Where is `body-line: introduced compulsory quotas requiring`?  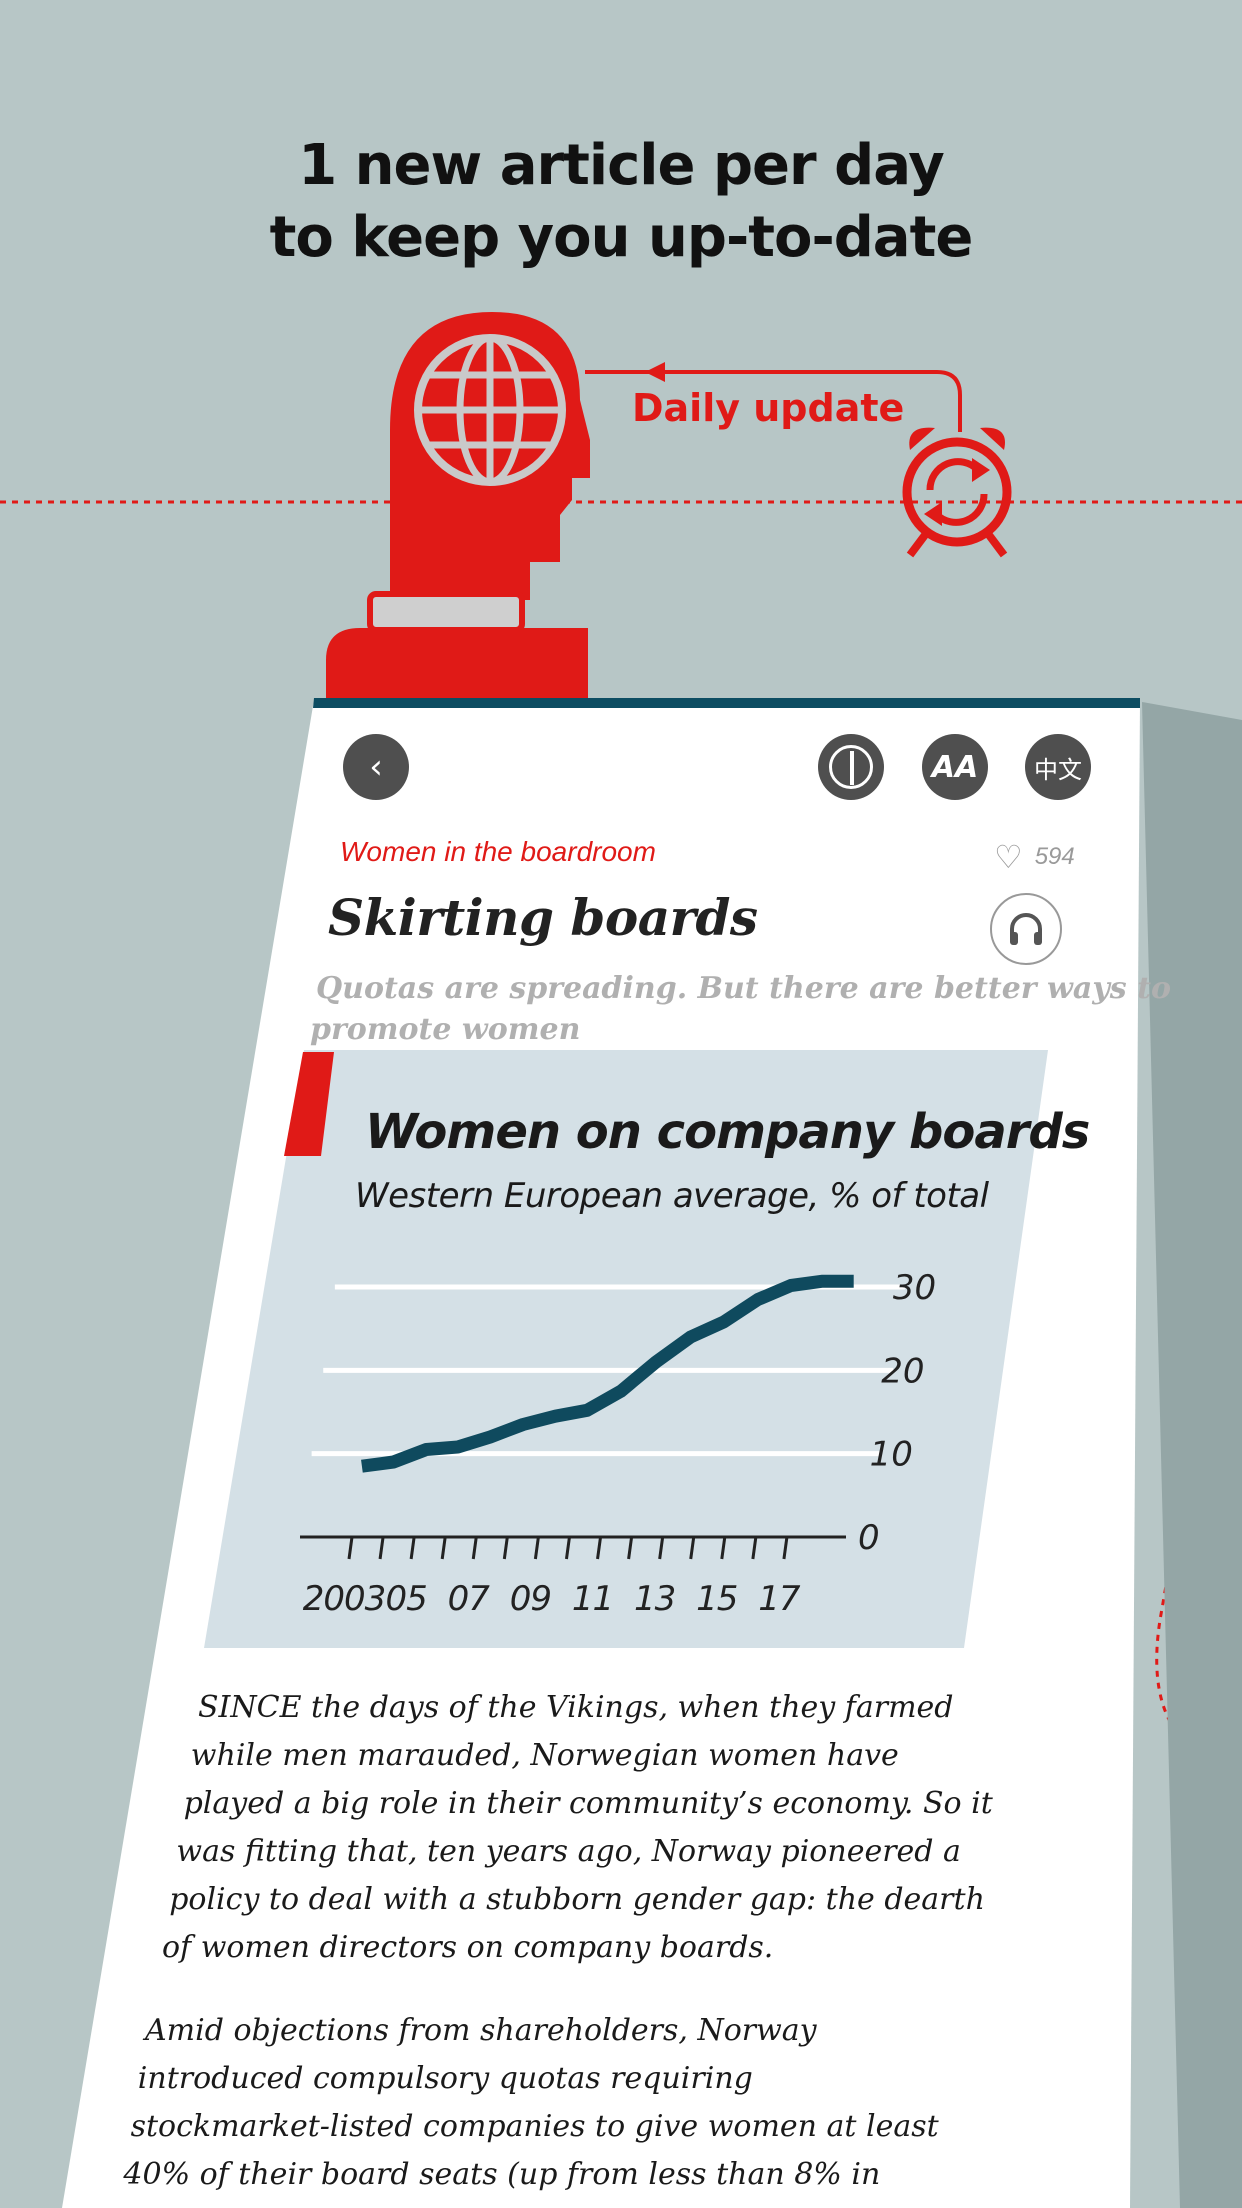 body-line: introduced compulsory quotas requiring is located at coordinates (445, 2078).